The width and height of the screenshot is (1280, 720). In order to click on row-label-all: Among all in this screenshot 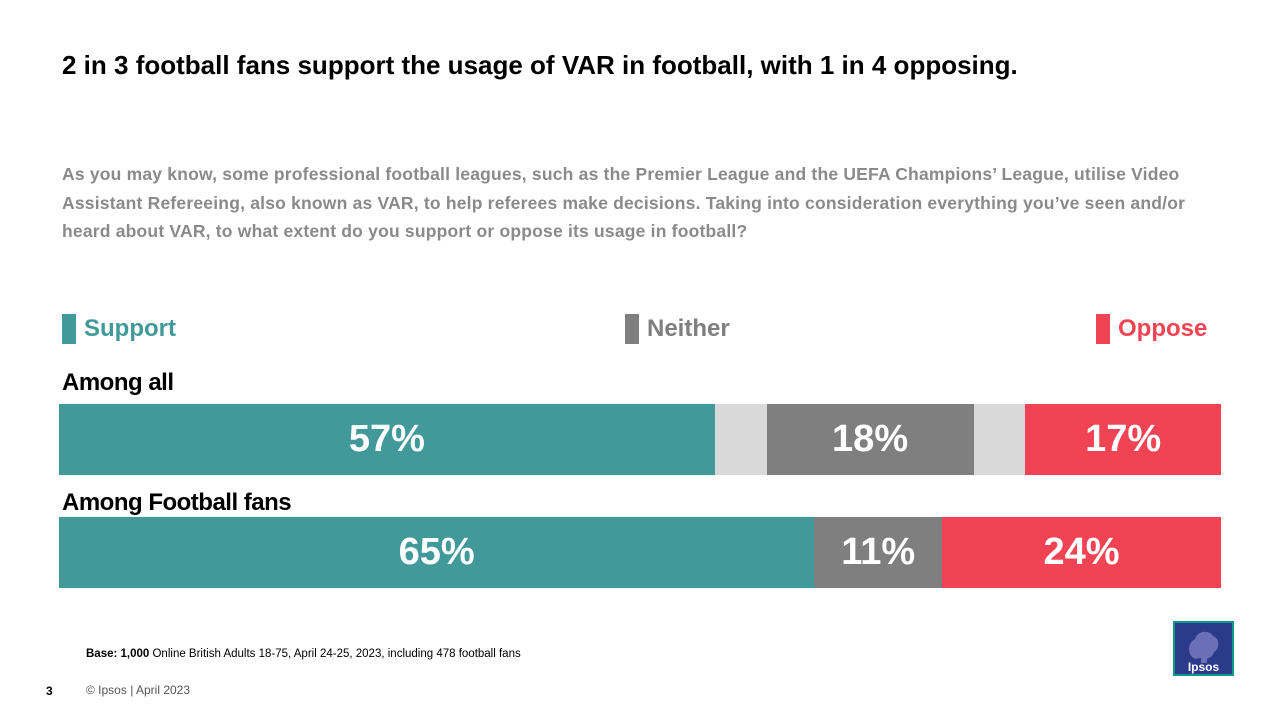, I will do `click(118, 382)`.